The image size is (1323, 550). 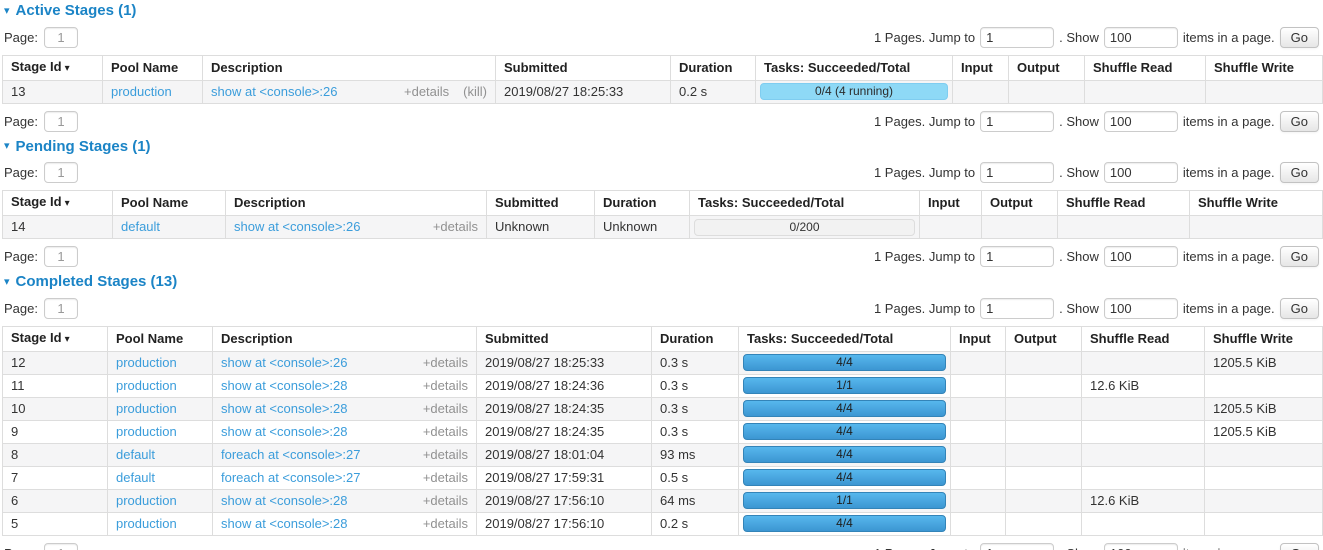 What do you see at coordinates (18, 408) in the screenshot?
I see `stage-id: 10` at bounding box center [18, 408].